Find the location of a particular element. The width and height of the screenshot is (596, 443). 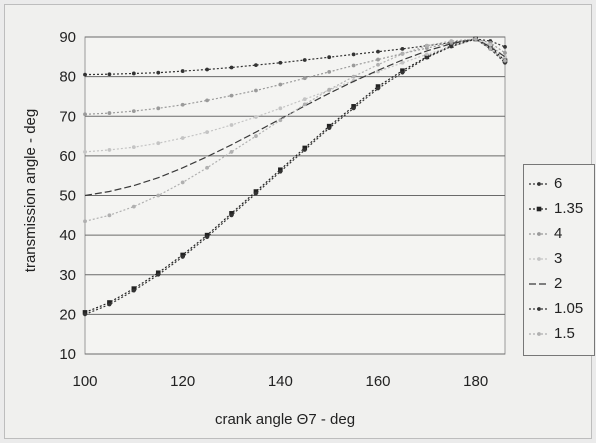

legend-label: 4 is located at coordinates (558, 233).